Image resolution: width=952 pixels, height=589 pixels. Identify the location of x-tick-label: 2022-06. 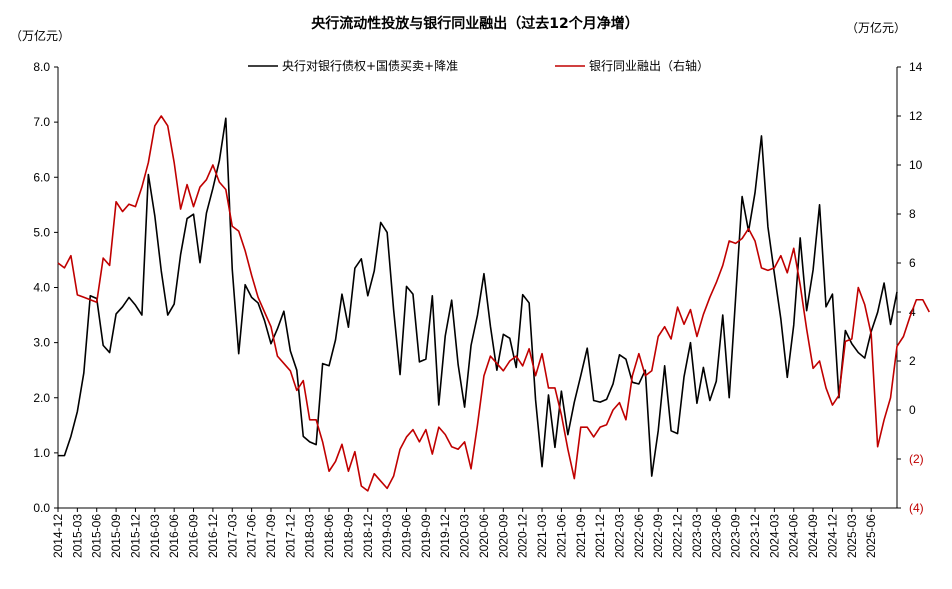
(639, 536).